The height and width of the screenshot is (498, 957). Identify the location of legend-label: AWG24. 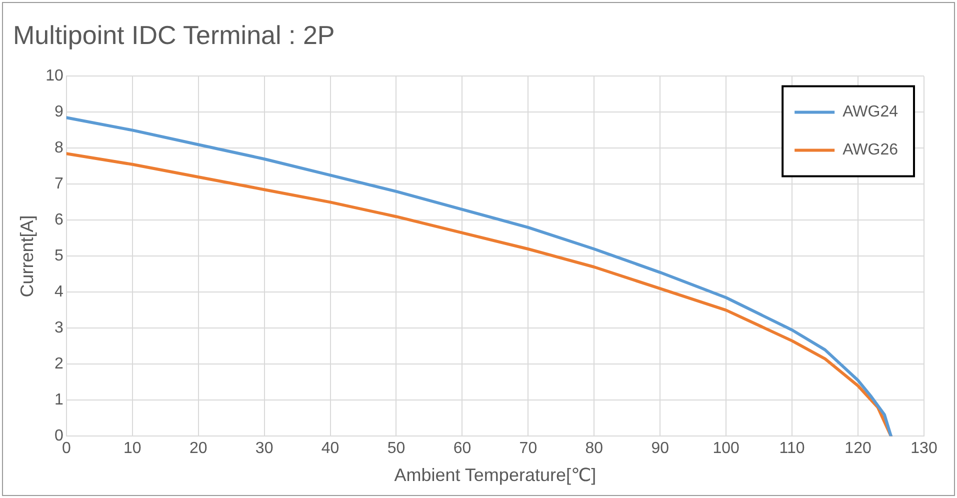
(870, 112).